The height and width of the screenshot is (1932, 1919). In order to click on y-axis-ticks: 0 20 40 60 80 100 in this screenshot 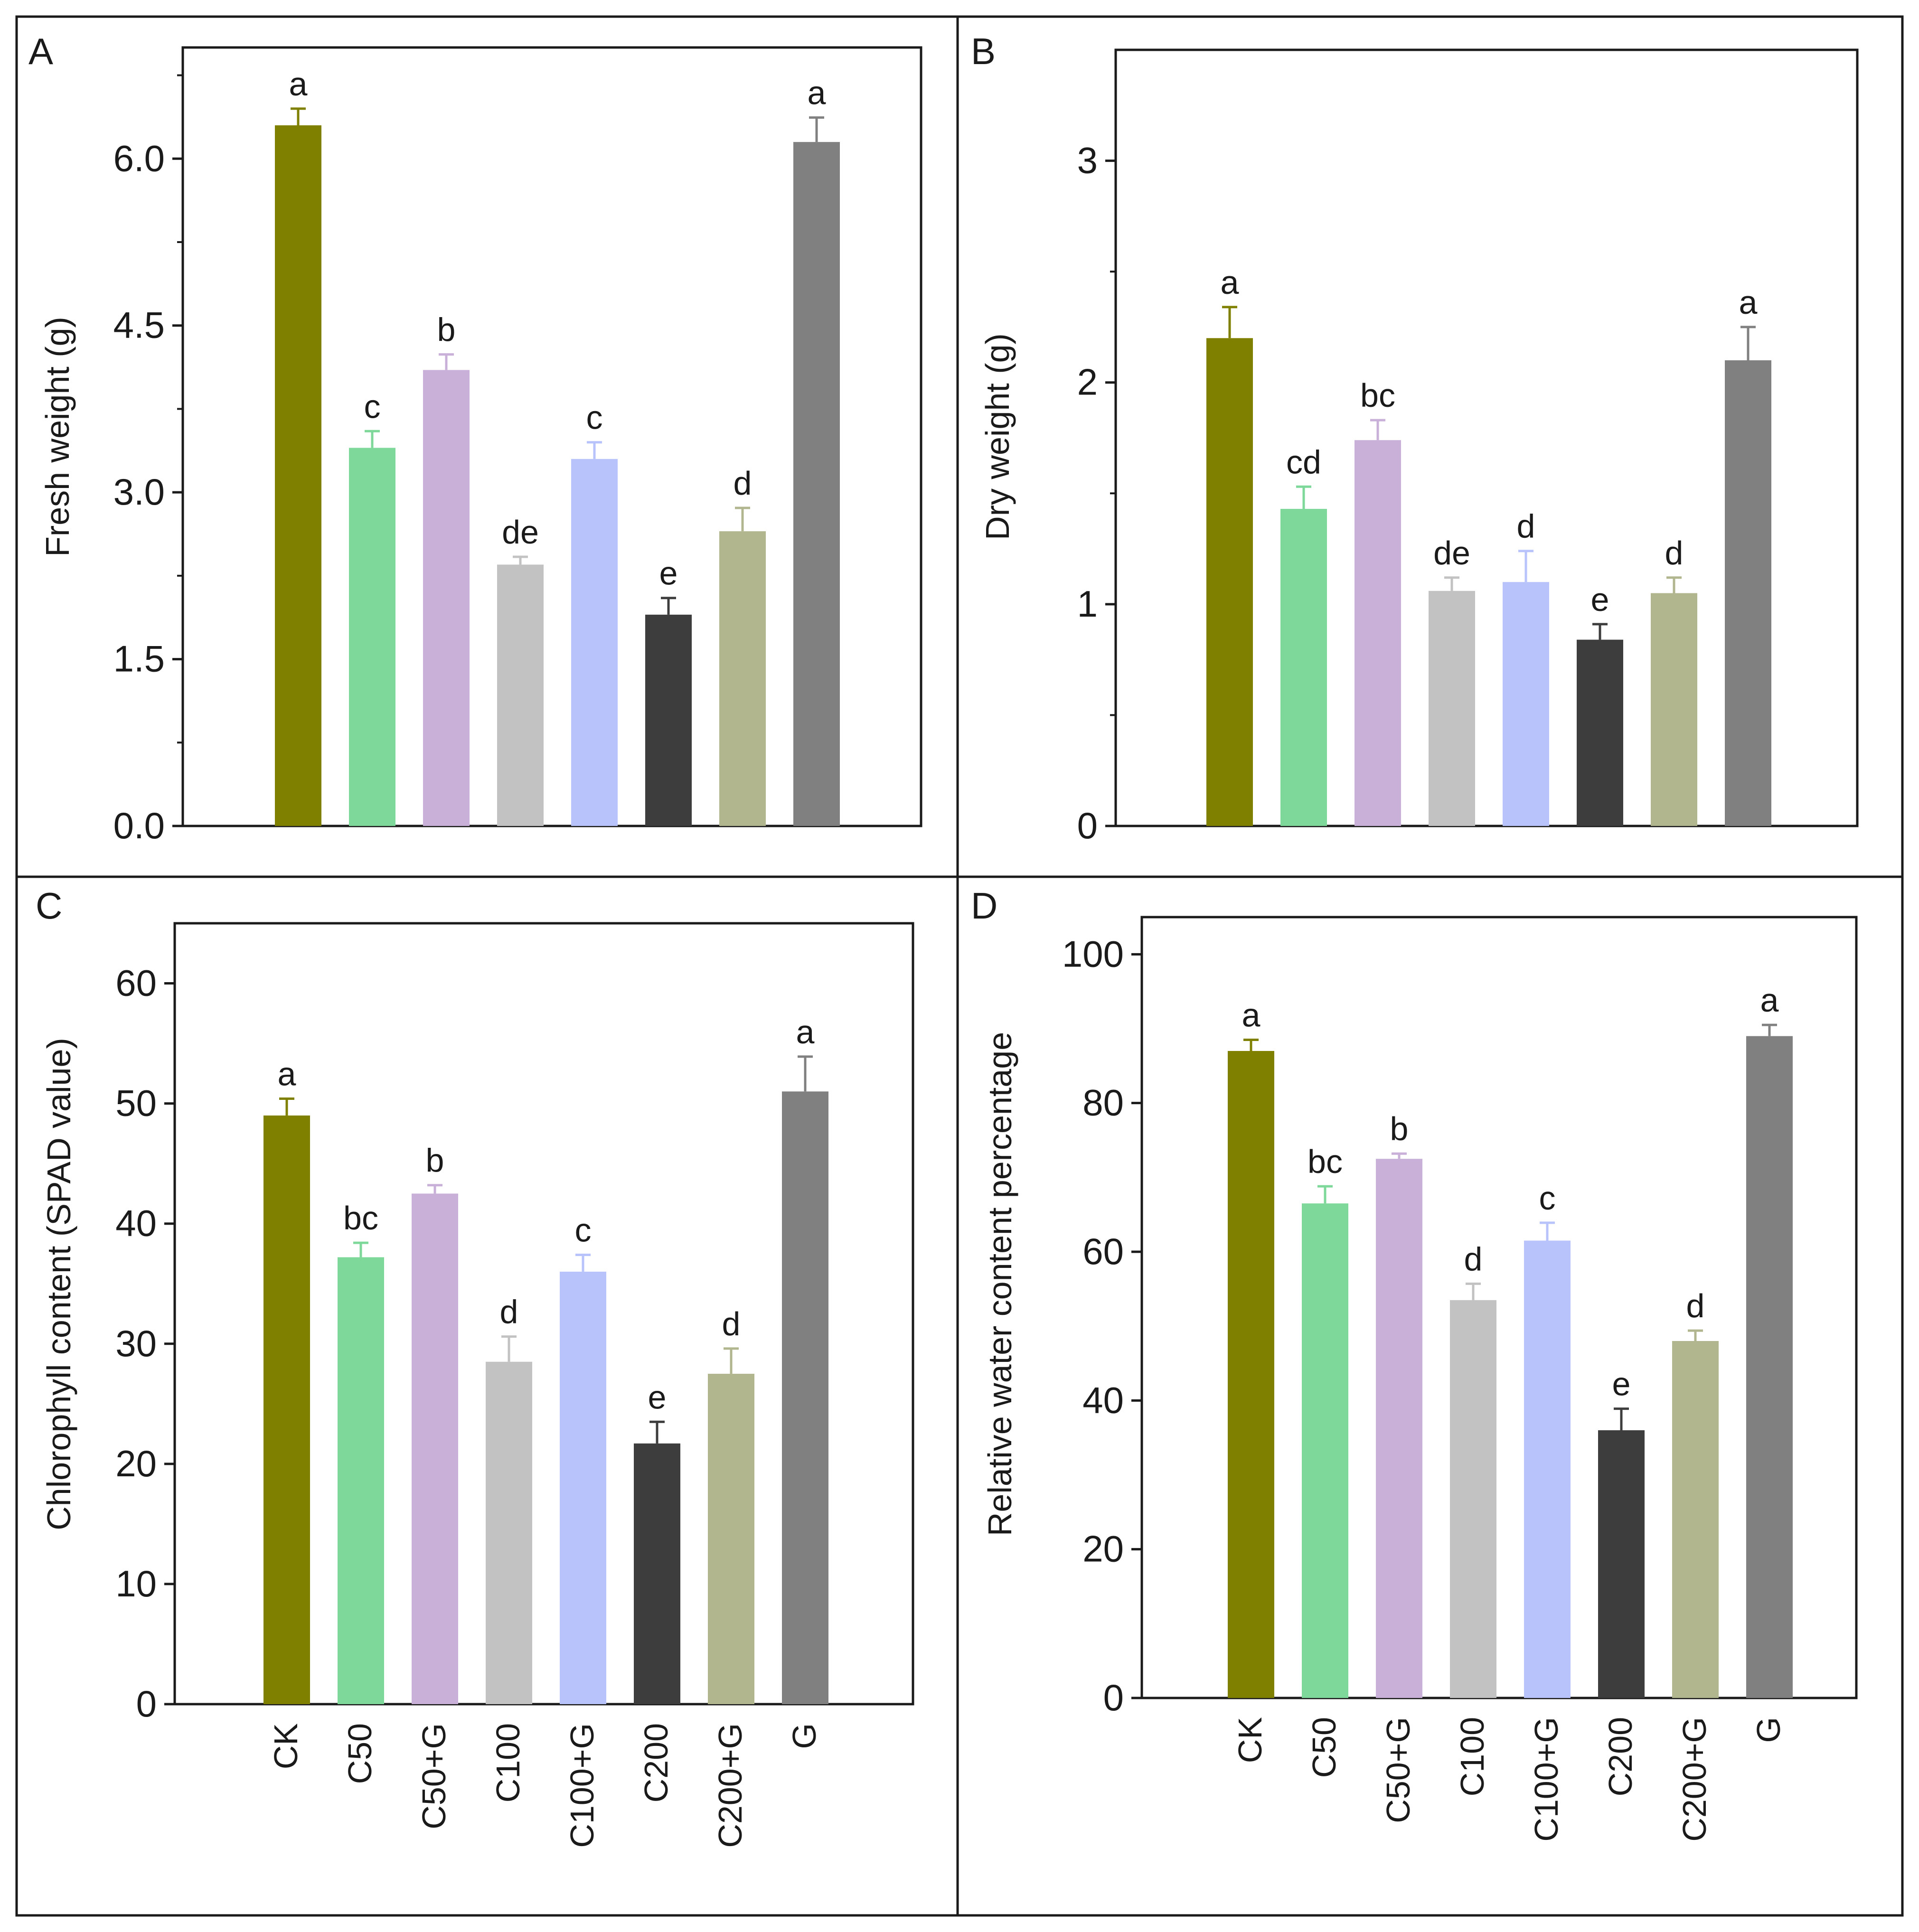, I will do `click(1102, 1326)`.